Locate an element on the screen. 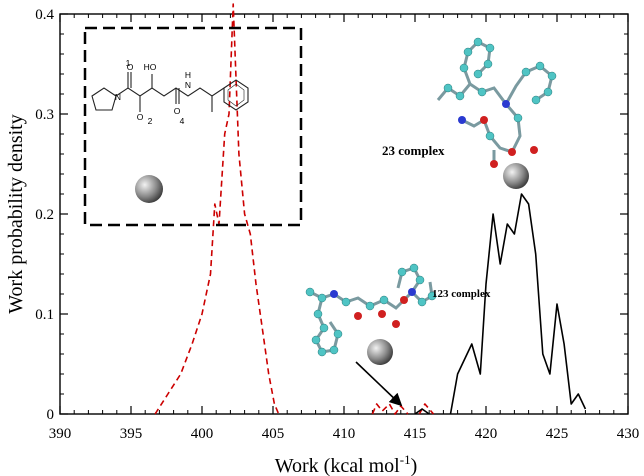  complex-123-illustration: 123 complex is located at coordinates (398, 335).